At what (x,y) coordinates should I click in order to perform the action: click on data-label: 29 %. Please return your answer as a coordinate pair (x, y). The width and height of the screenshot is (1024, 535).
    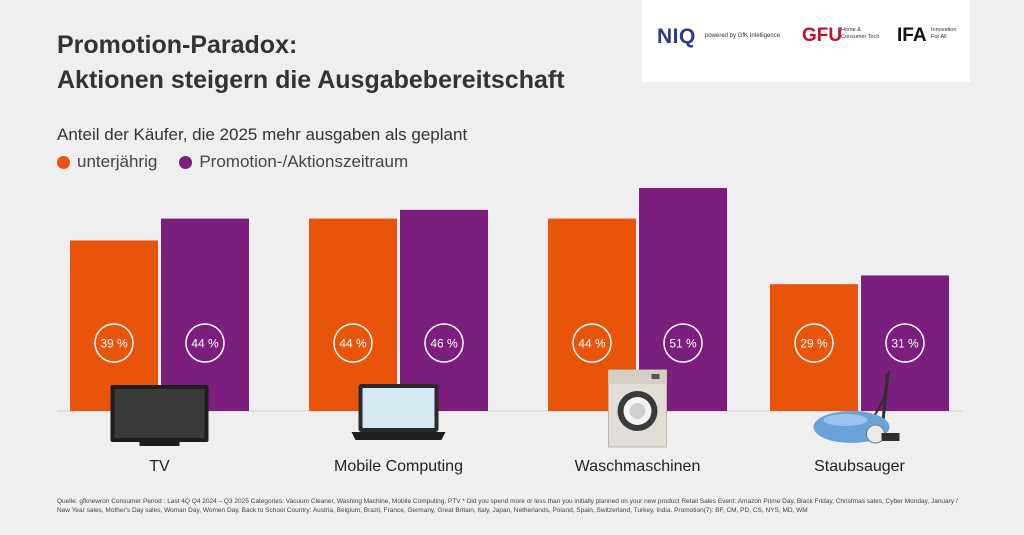
    Looking at the image, I should click on (814, 344).